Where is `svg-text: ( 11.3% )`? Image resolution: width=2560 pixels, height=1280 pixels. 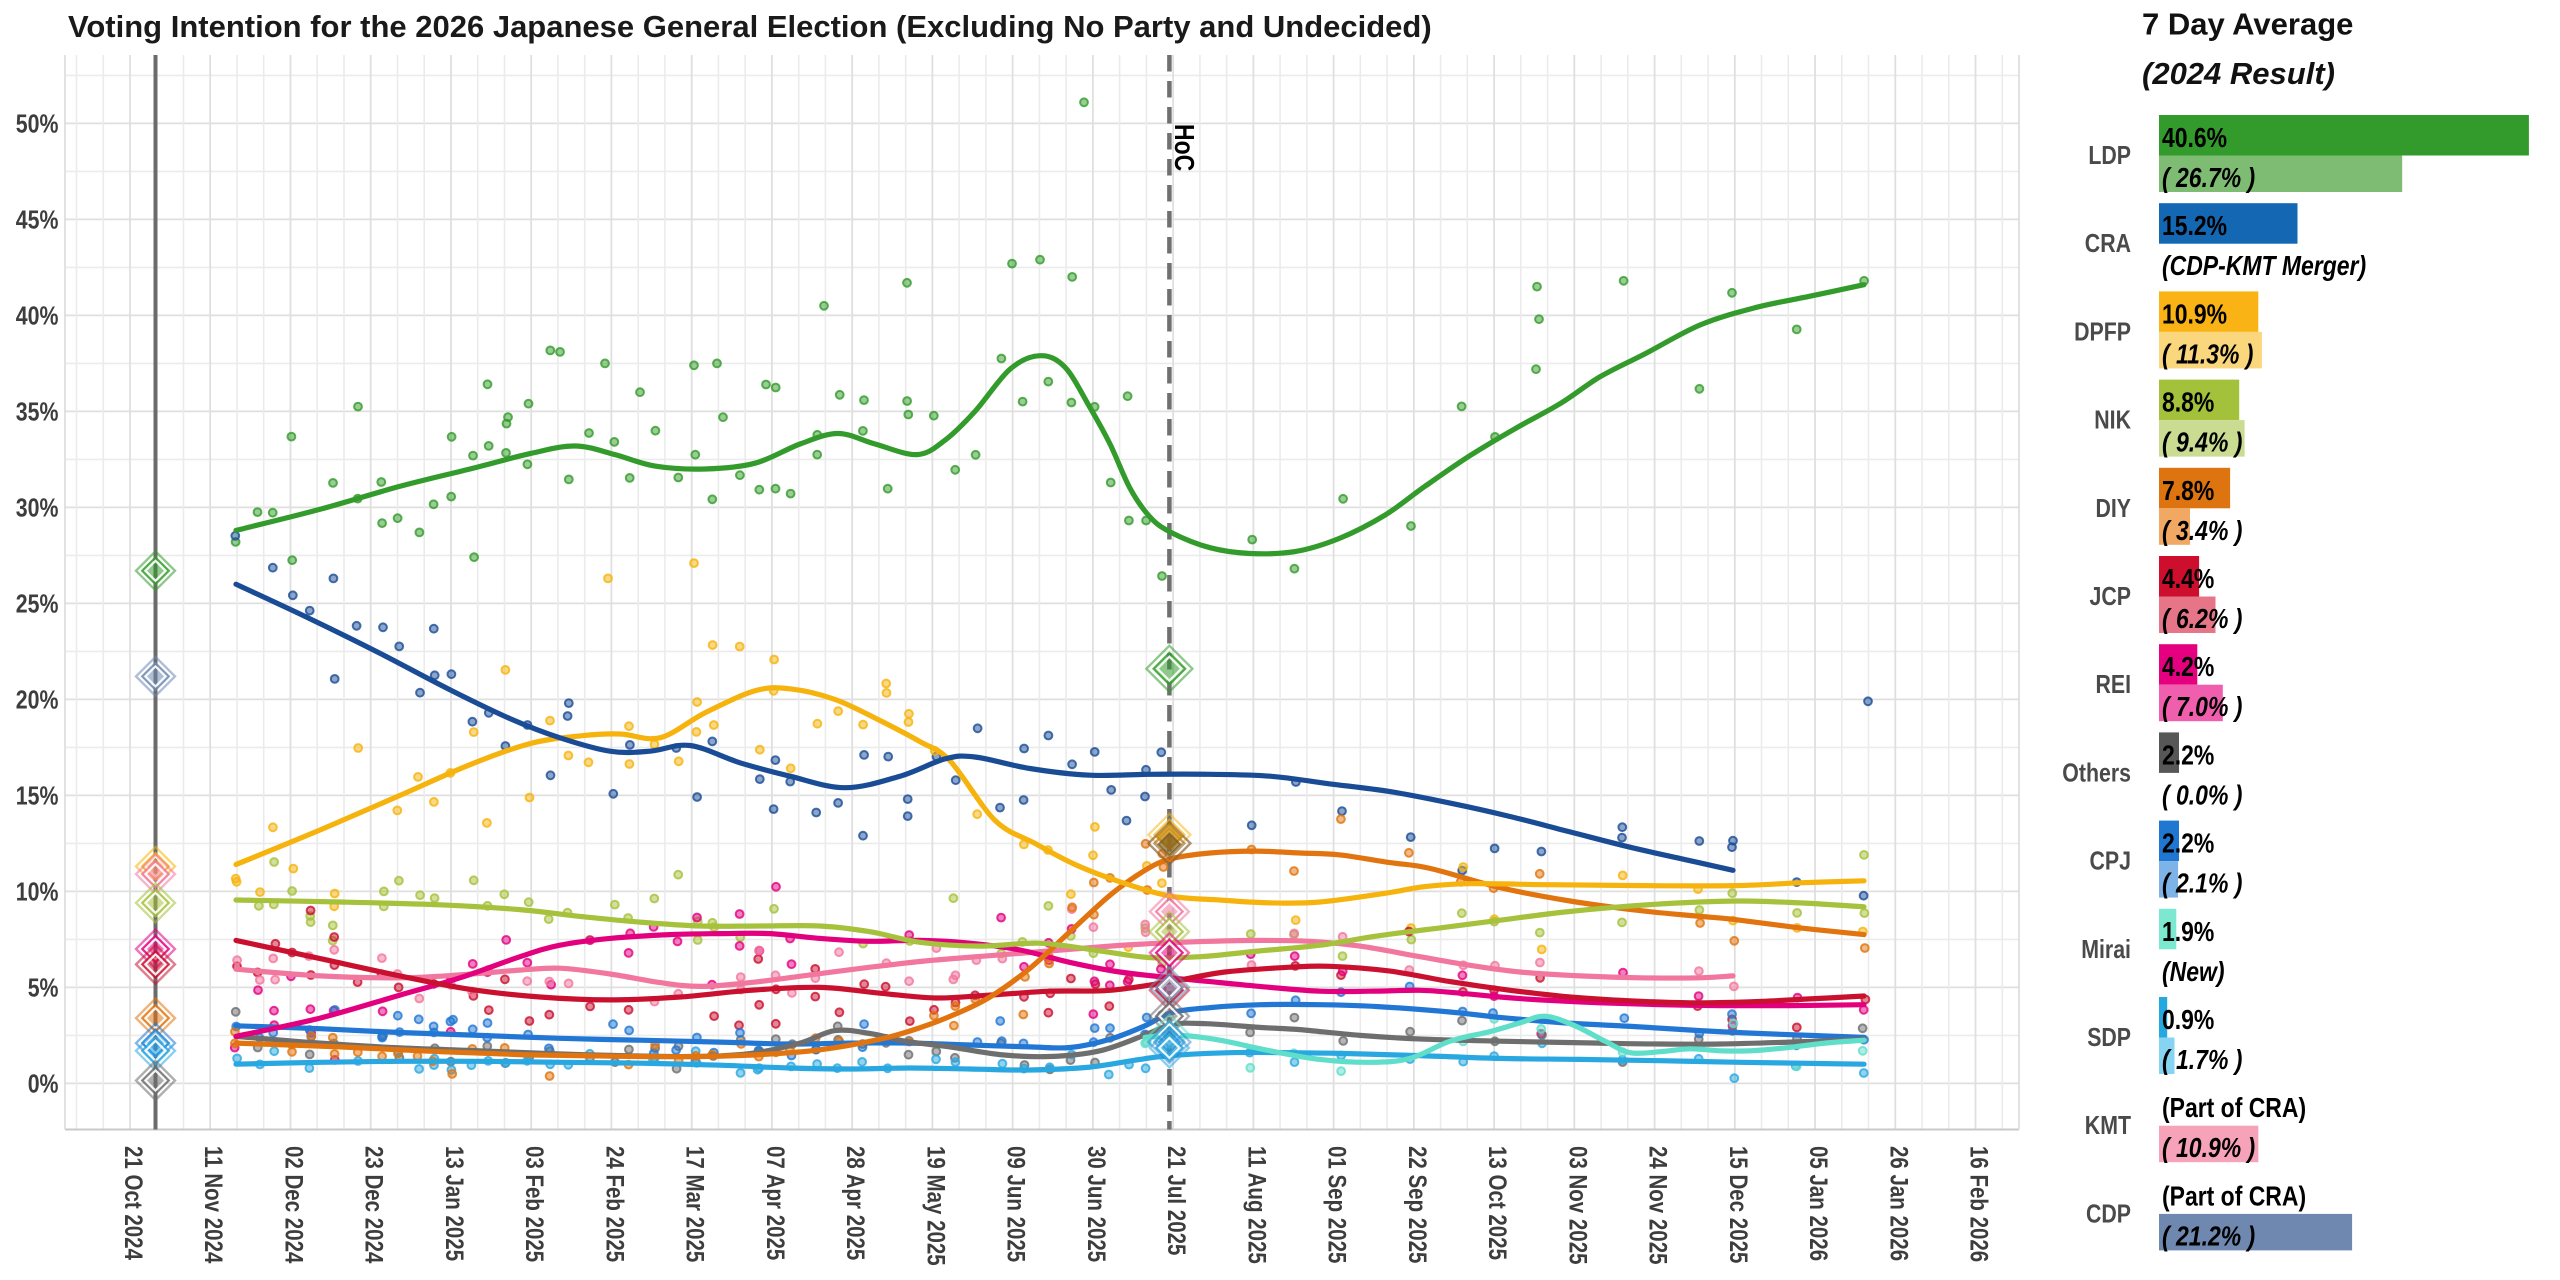
svg-text: ( 11.3% ) is located at coordinates (2207, 353).